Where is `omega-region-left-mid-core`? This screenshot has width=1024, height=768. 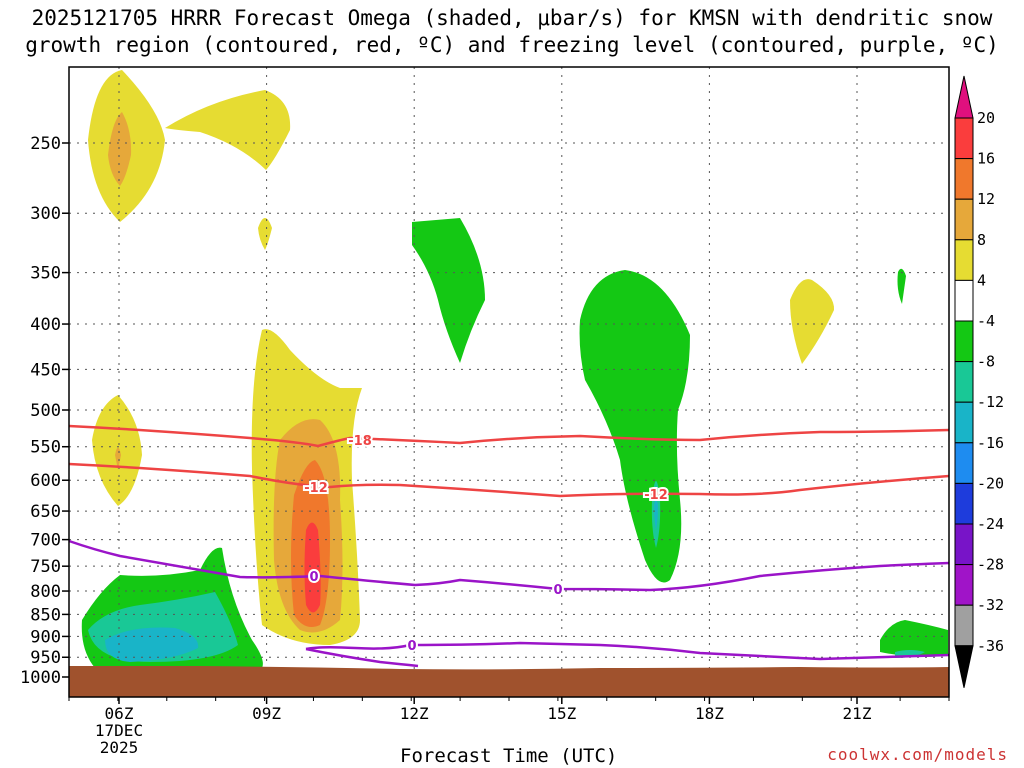
omega-region-left-mid-core is located at coordinates (118, 458).